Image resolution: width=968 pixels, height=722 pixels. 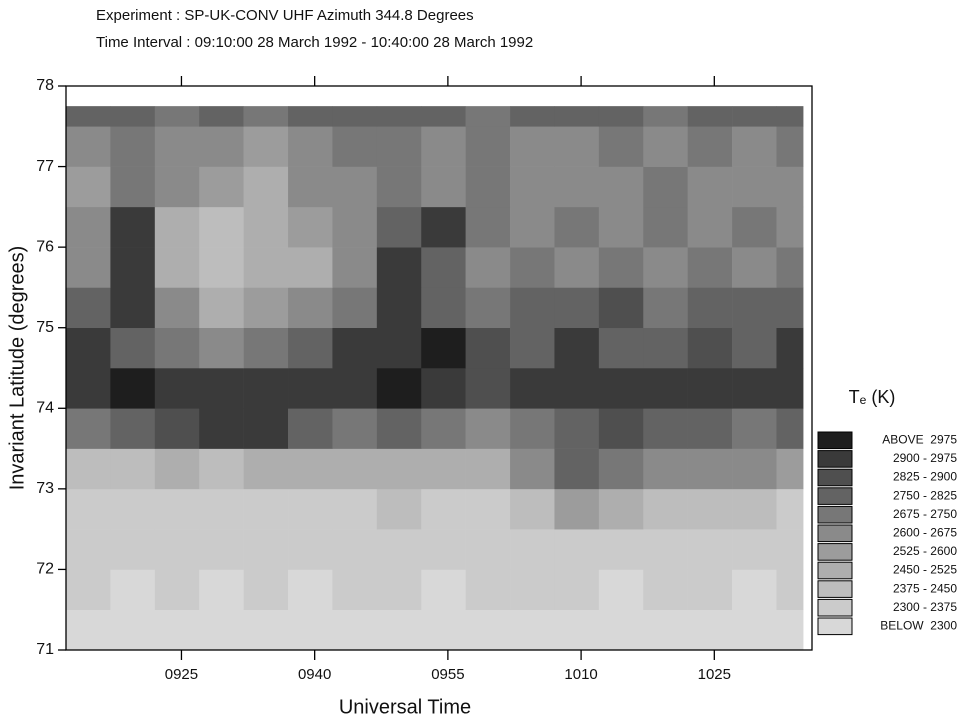 What do you see at coordinates (447, 674) in the screenshot?
I see `x-tick-label: 0955` at bounding box center [447, 674].